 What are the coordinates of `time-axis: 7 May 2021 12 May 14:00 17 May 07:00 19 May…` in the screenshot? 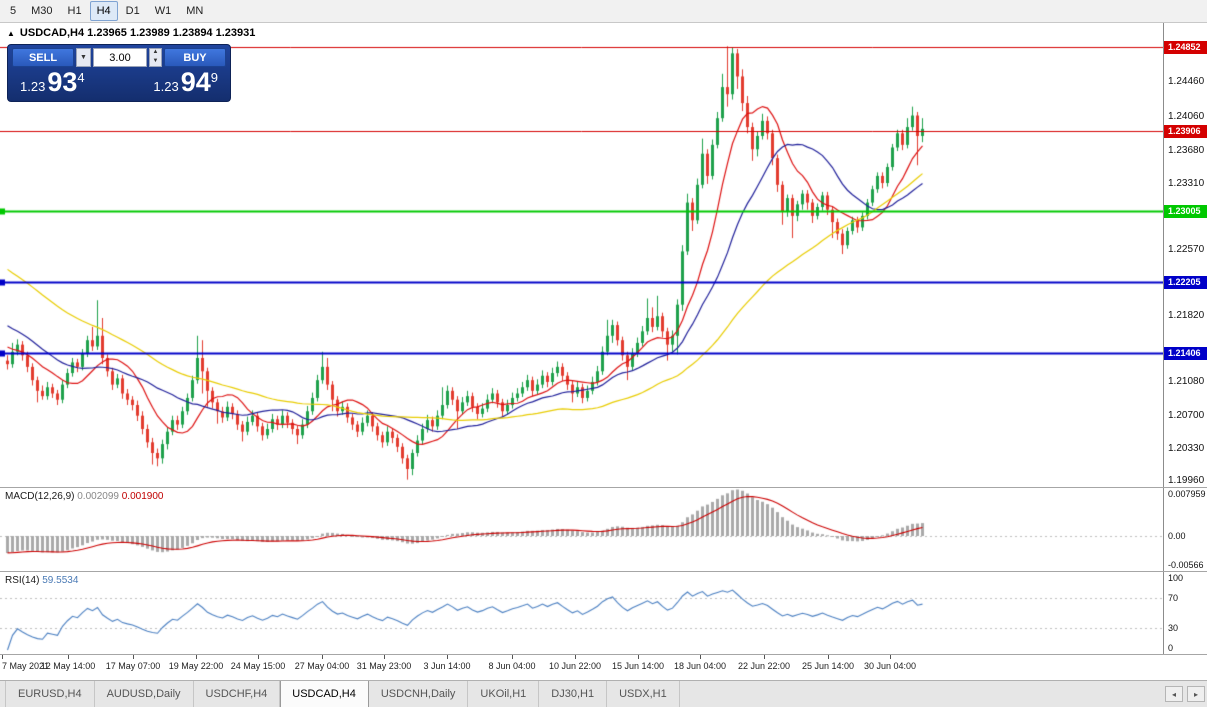 It's located at (603, 667).